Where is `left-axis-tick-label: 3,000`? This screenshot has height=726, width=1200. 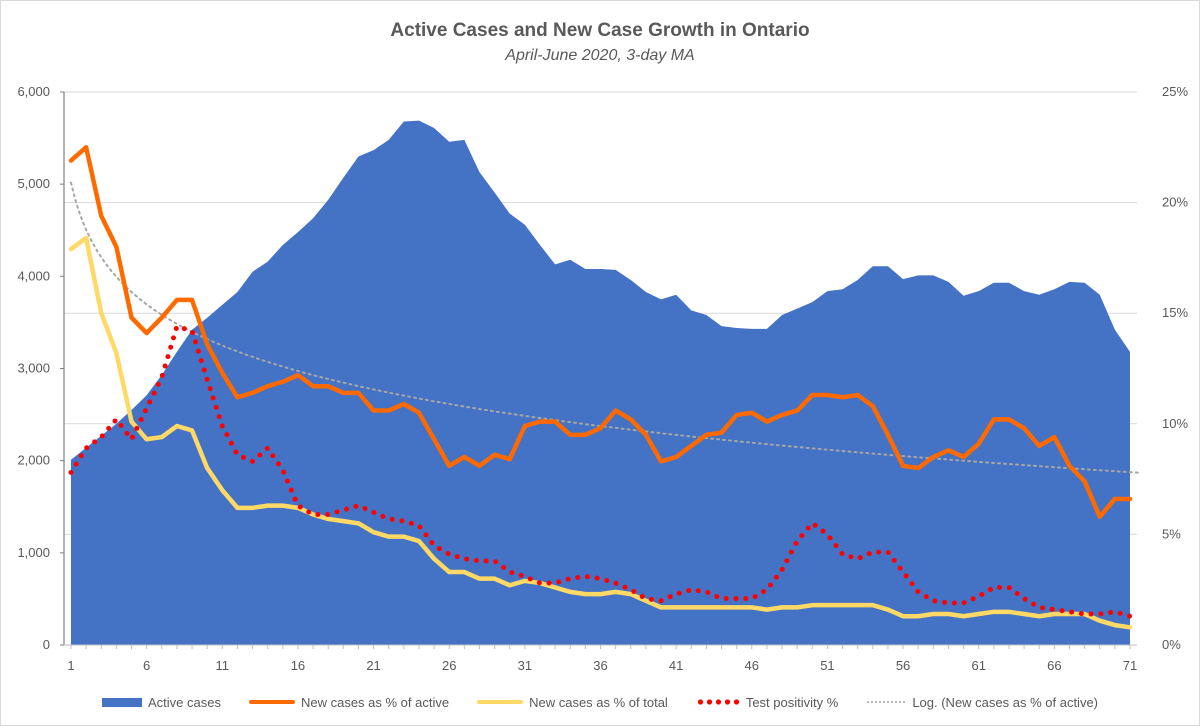
left-axis-tick-label: 3,000 is located at coordinates (33, 368).